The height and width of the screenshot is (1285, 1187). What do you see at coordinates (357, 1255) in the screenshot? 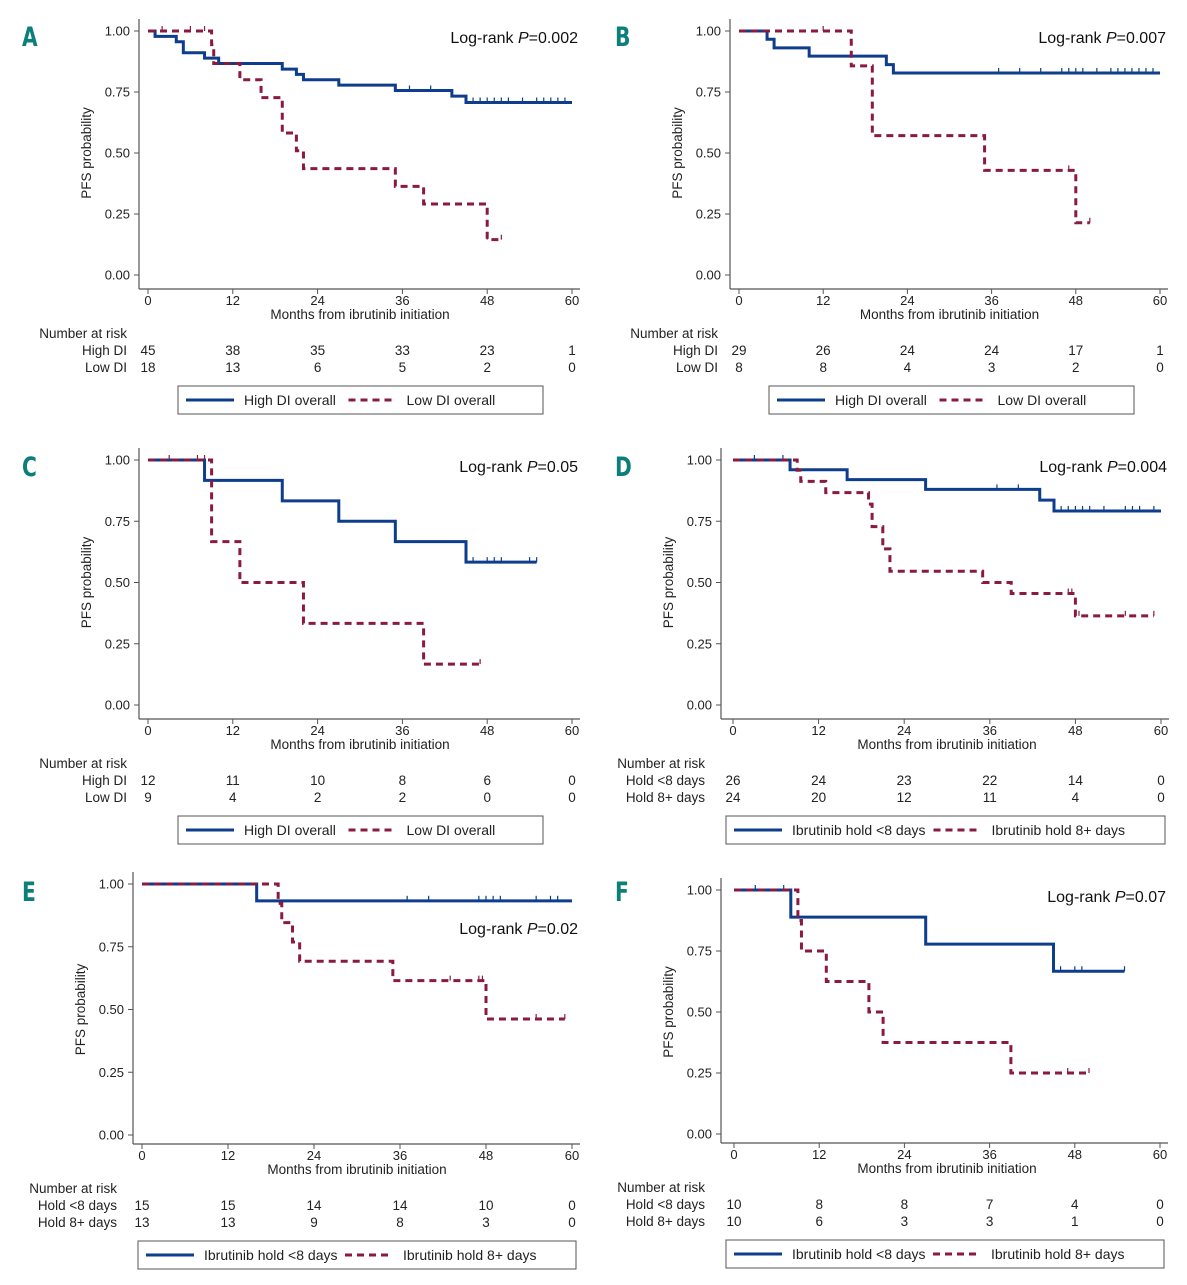
I see `legend-box` at bounding box center [357, 1255].